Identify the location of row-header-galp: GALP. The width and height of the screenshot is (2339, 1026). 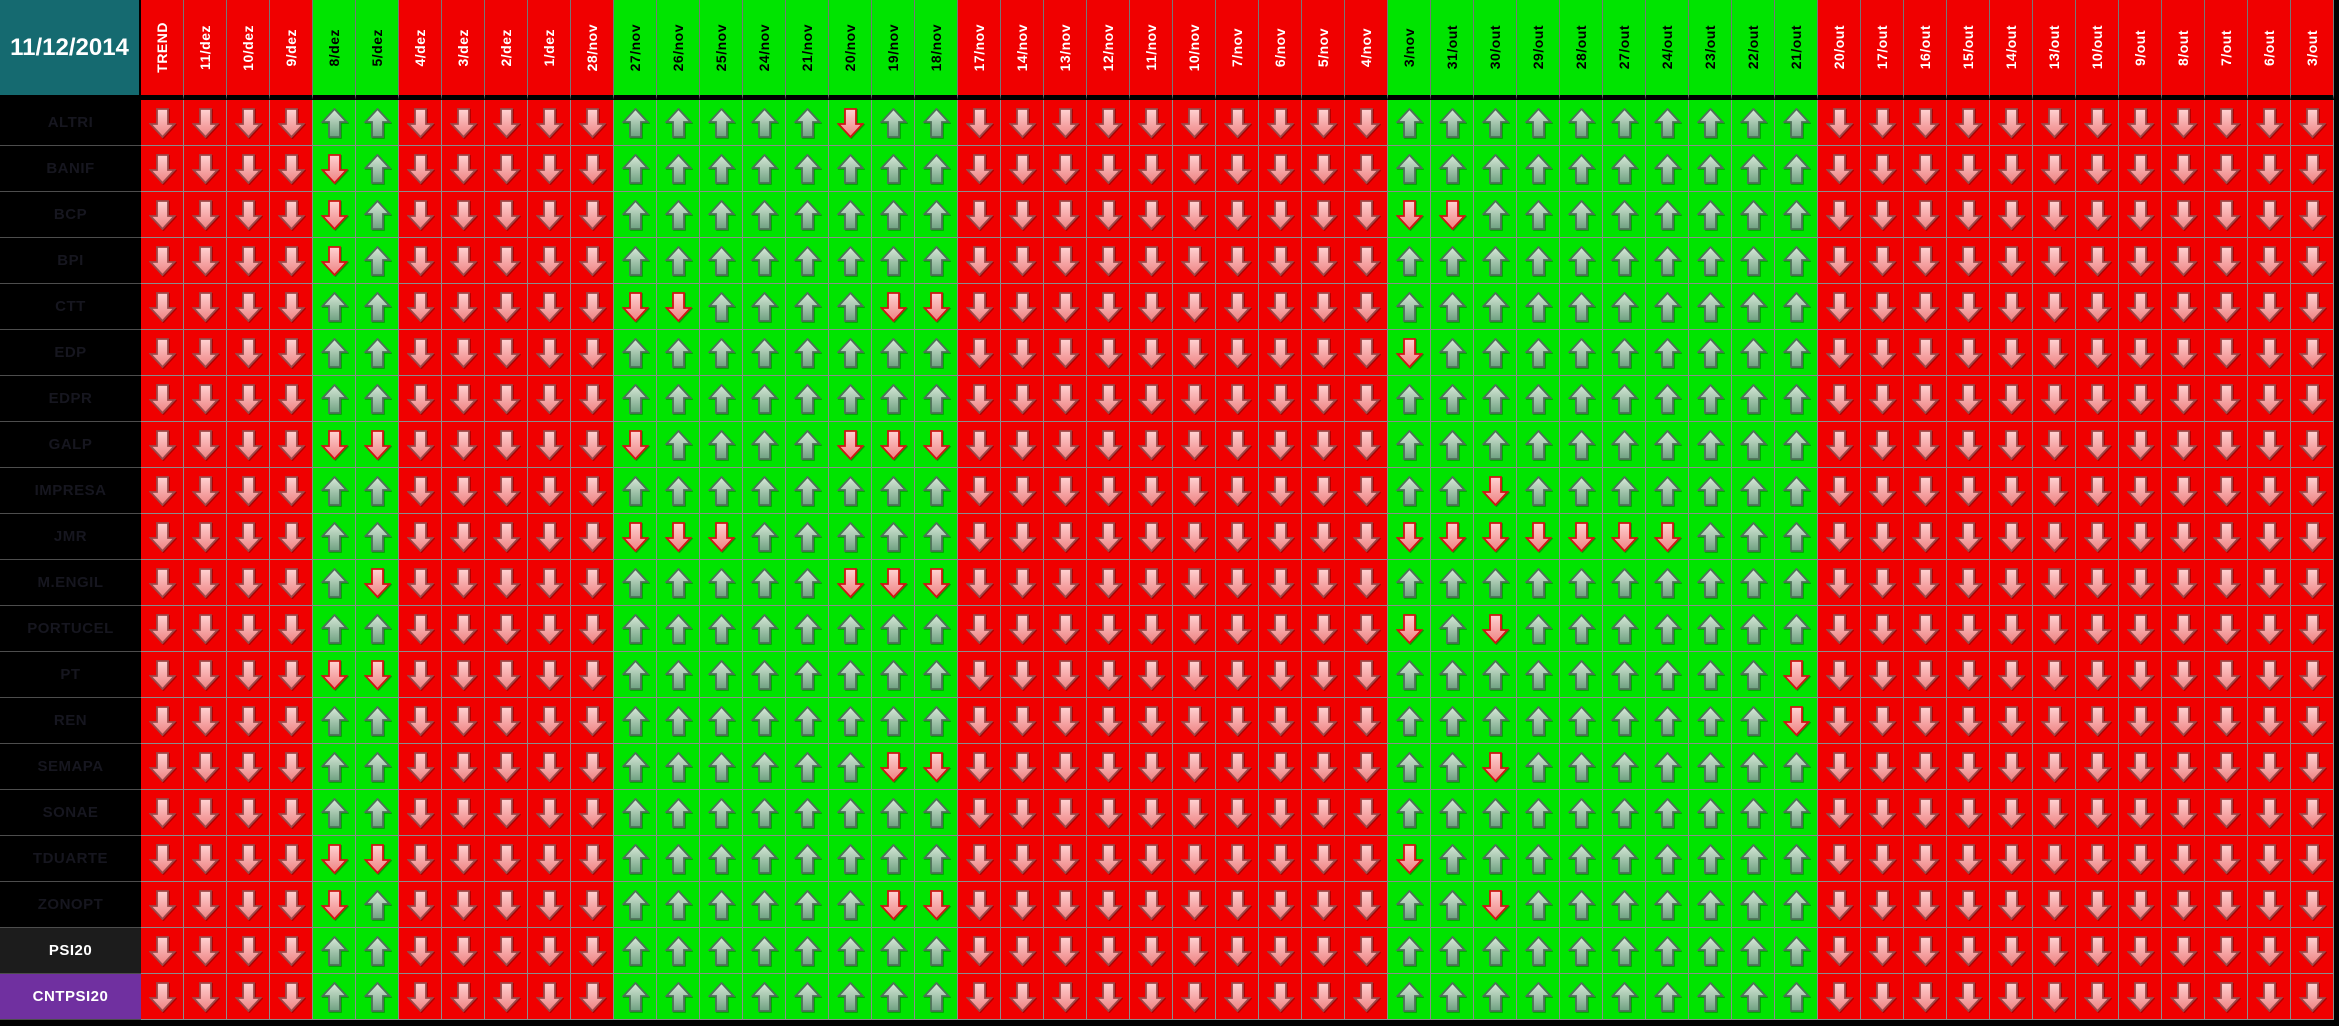
(70, 445).